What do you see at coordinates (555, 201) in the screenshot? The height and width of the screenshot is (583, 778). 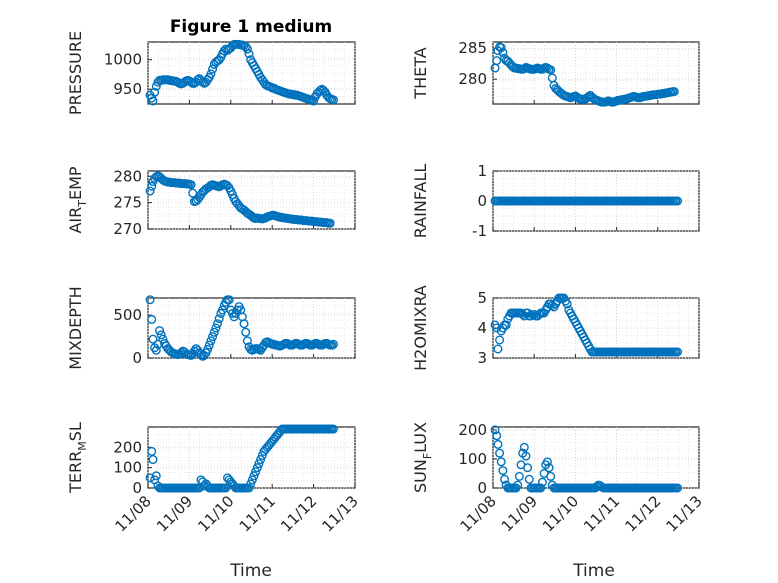 I see `subplot-4: -1 0 1 RAINFALL` at bounding box center [555, 201].